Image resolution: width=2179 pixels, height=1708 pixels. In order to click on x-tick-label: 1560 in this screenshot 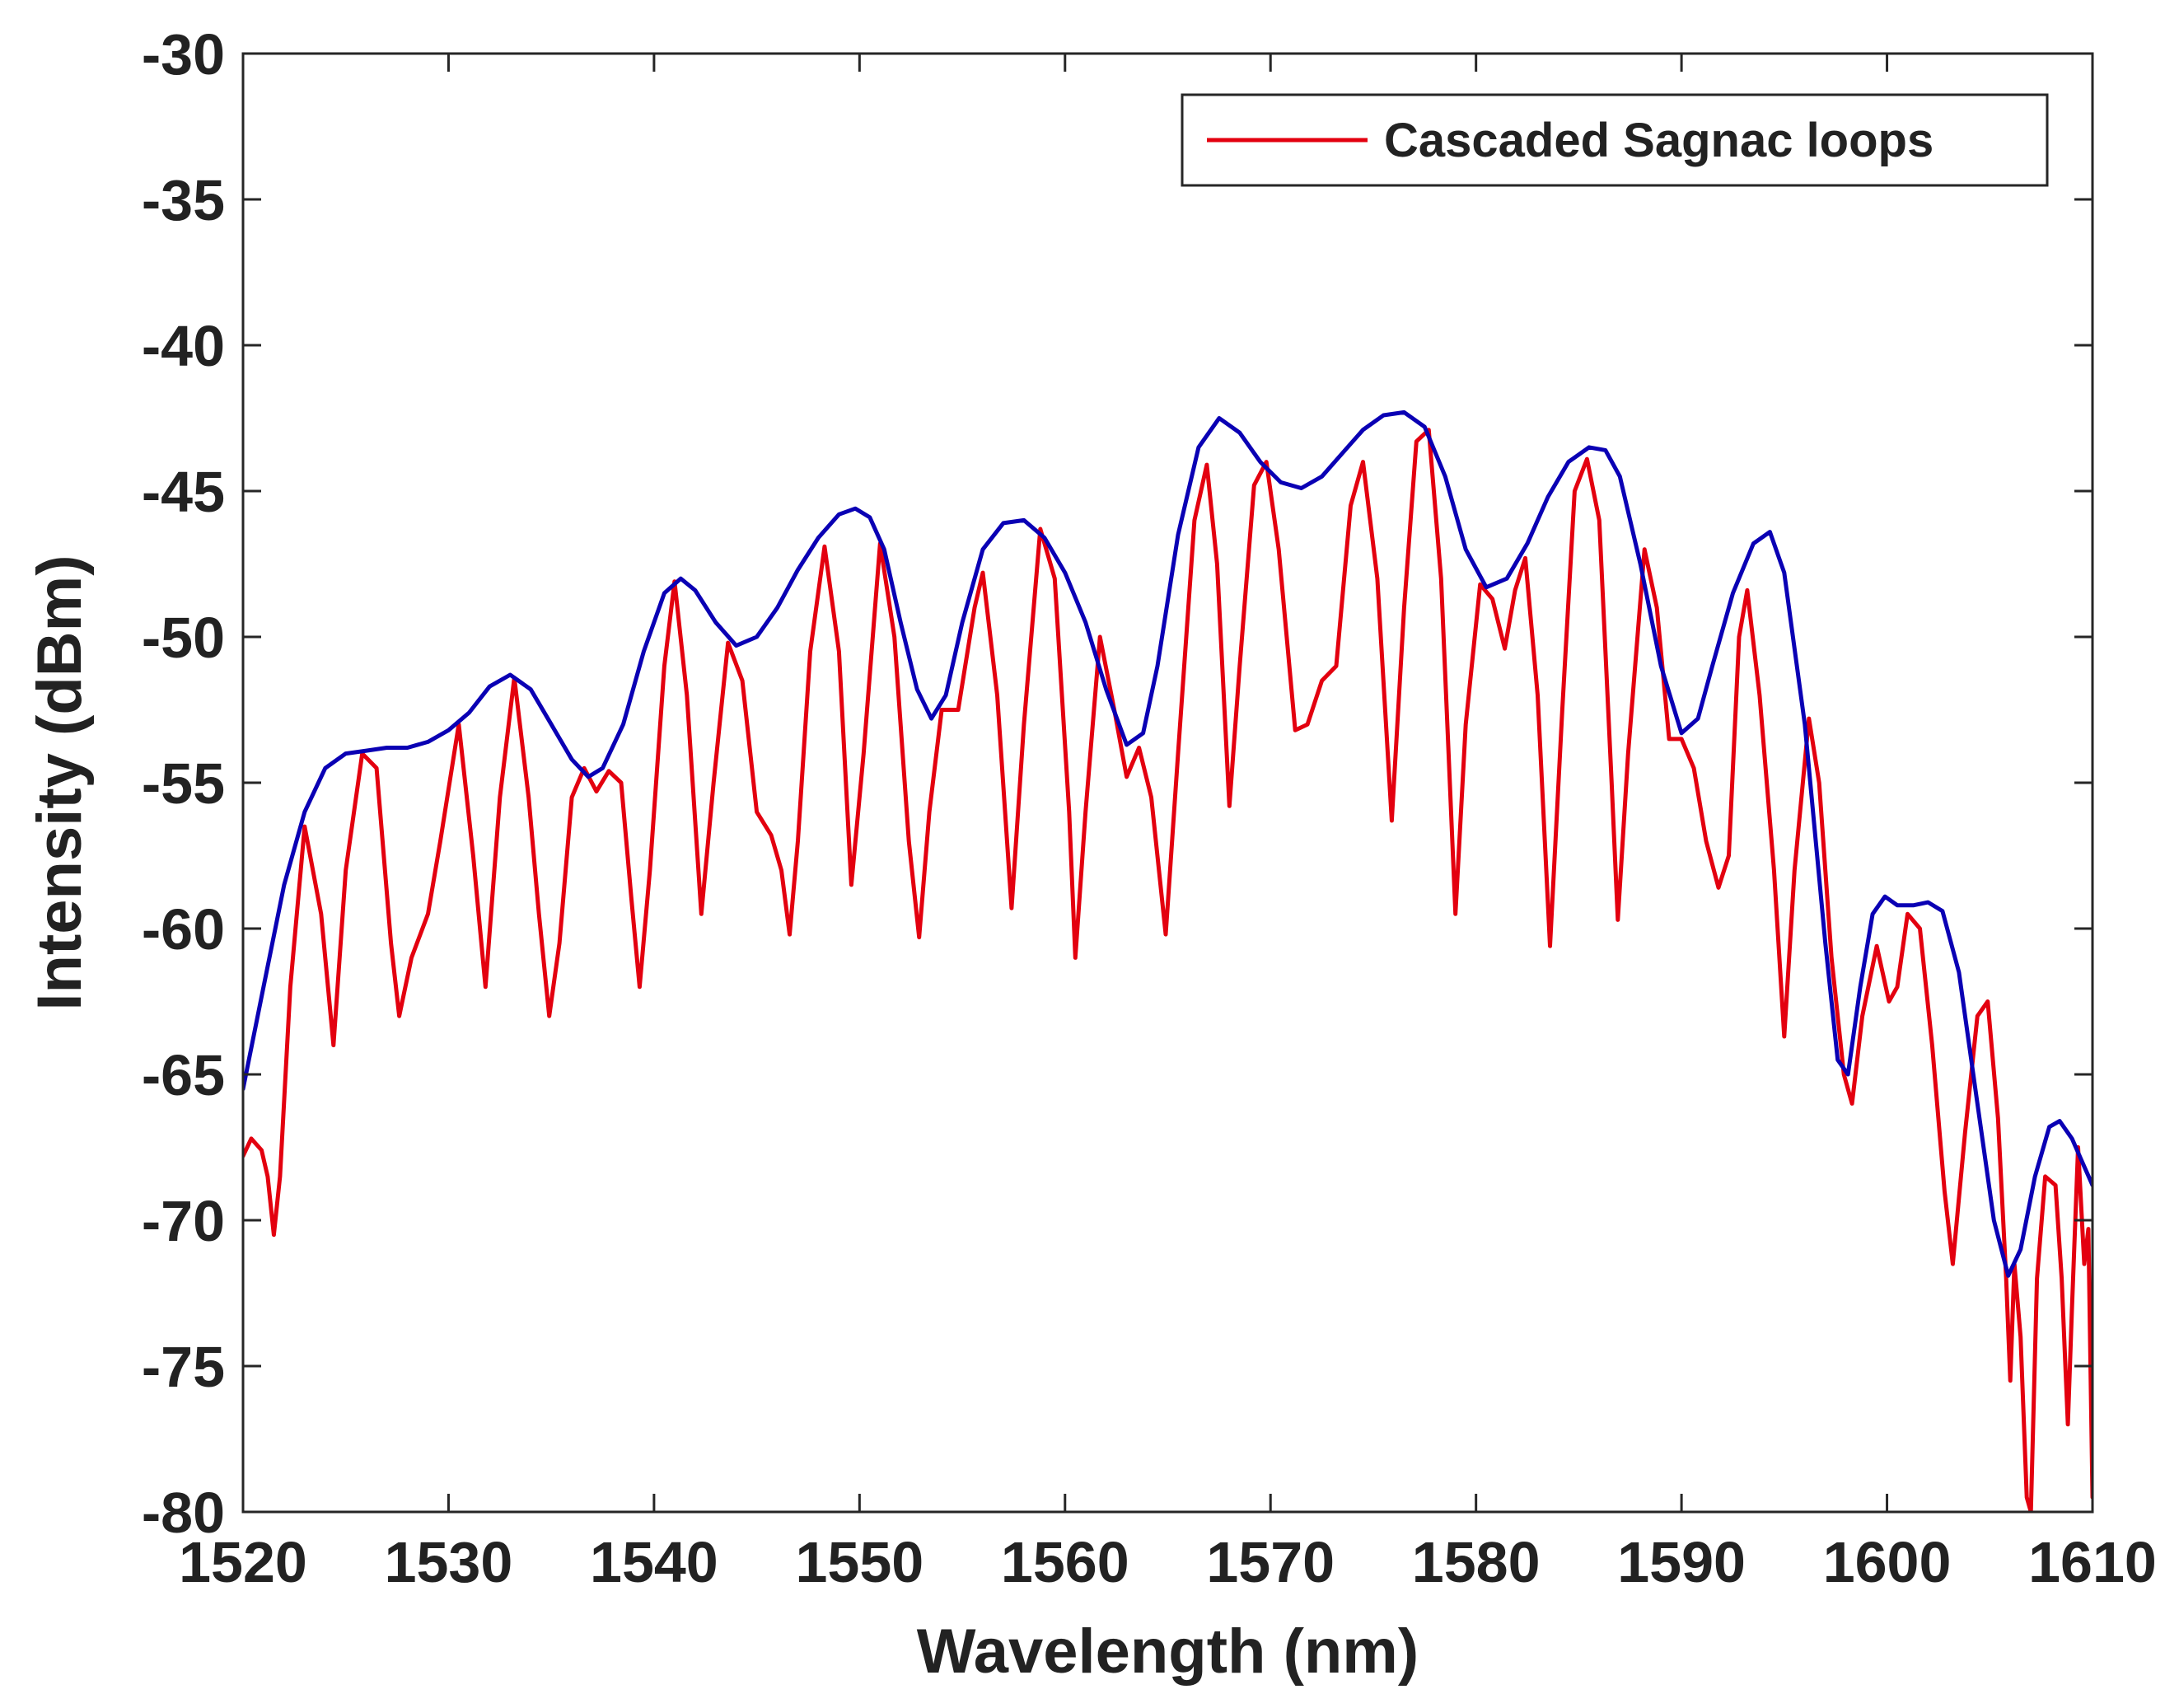, I will do `click(1065, 1562)`.